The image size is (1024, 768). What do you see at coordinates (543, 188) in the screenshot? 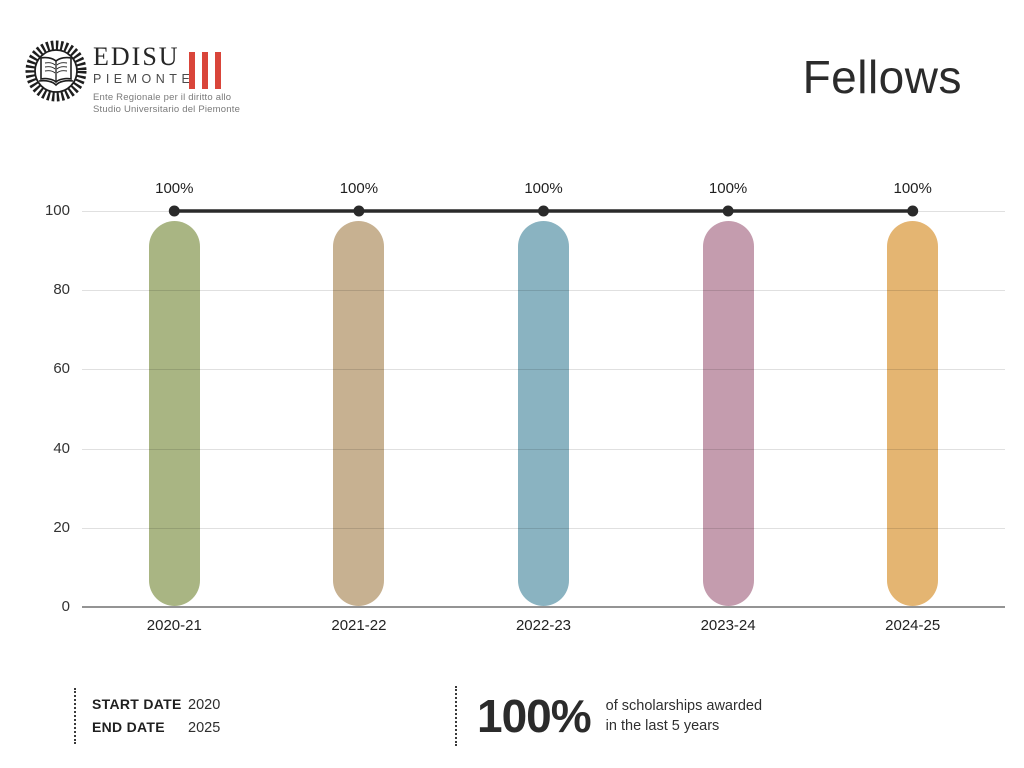
I see `value-label-2022-23: 100%` at bounding box center [543, 188].